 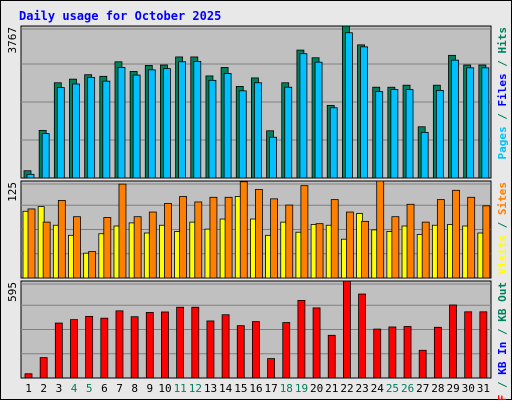 I want to click on x-tick-label-25: 25, so click(x=392, y=388).